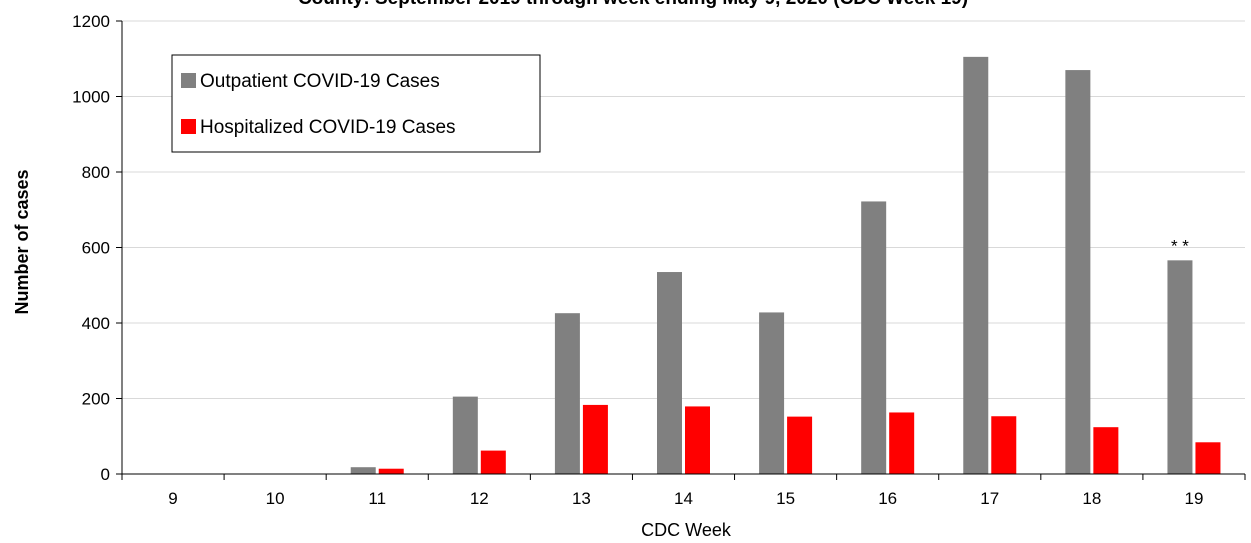 The width and height of the screenshot is (1251, 543). What do you see at coordinates (785, 498) in the screenshot?
I see `x-tick-label: 15` at bounding box center [785, 498].